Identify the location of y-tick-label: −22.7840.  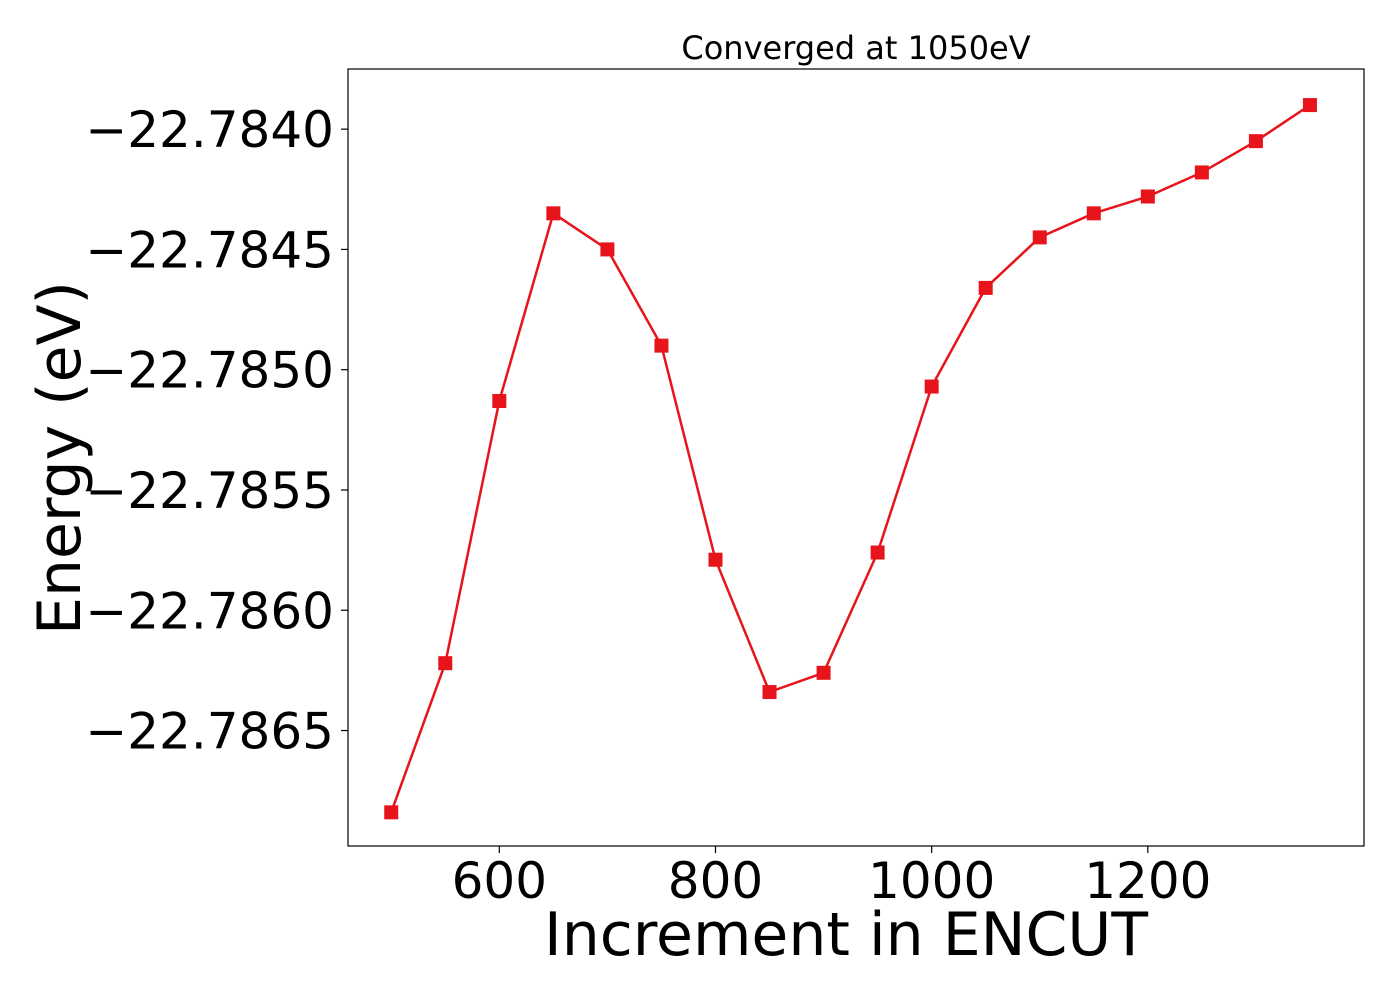
(209, 130).